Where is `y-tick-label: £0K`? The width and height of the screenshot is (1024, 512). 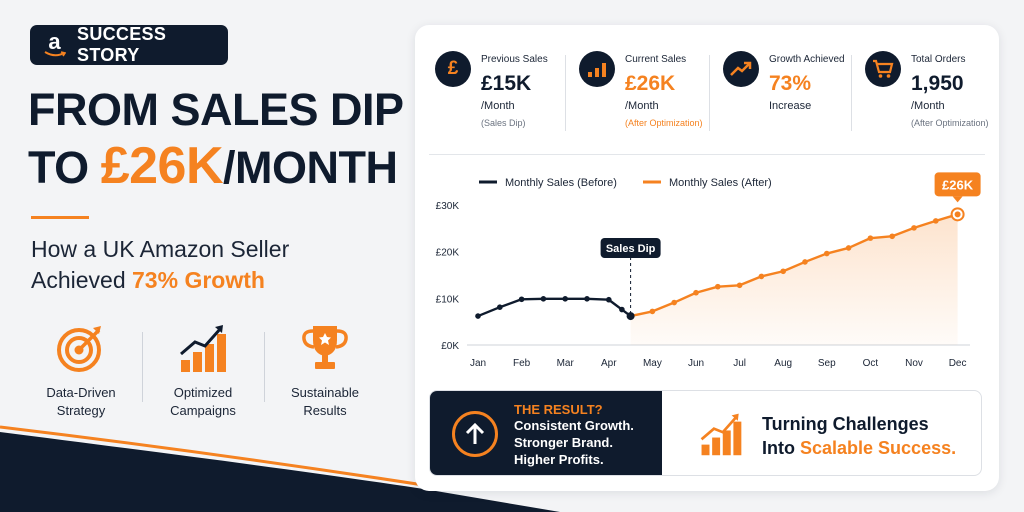 y-tick-label: £0K is located at coordinates (450, 346).